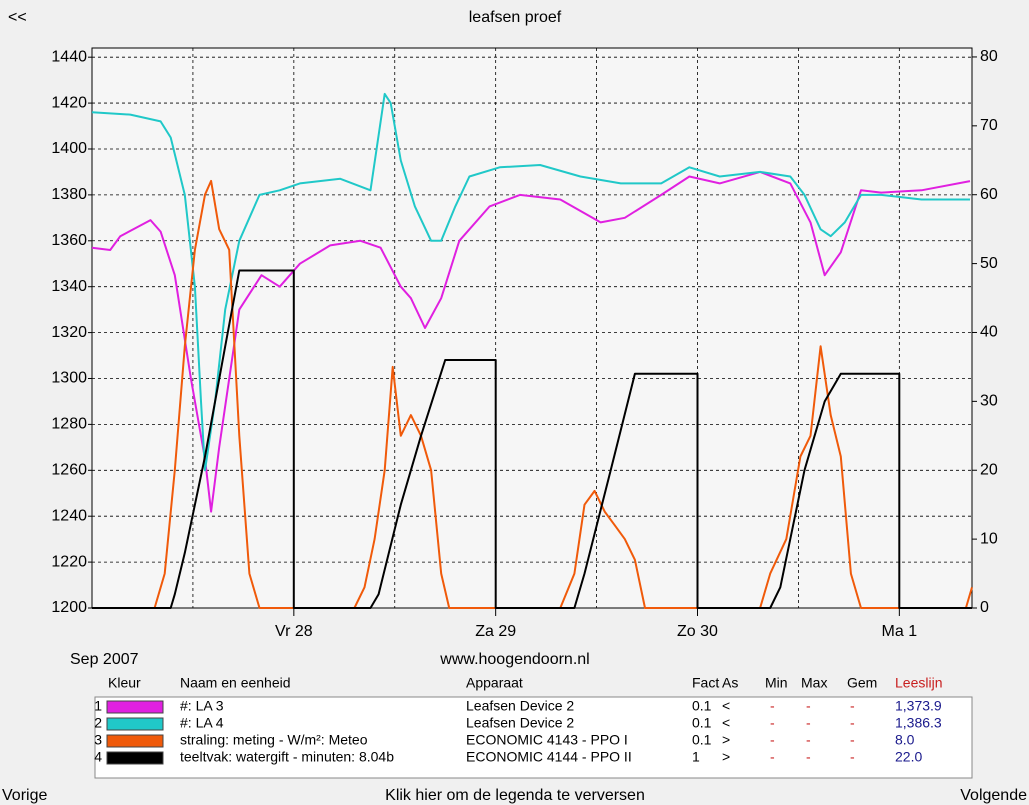 The width and height of the screenshot is (1029, 805). What do you see at coordinates (69, 424) in the screenshot?
I see `y-tick-label: 1280` at bounding box center [69, 424].